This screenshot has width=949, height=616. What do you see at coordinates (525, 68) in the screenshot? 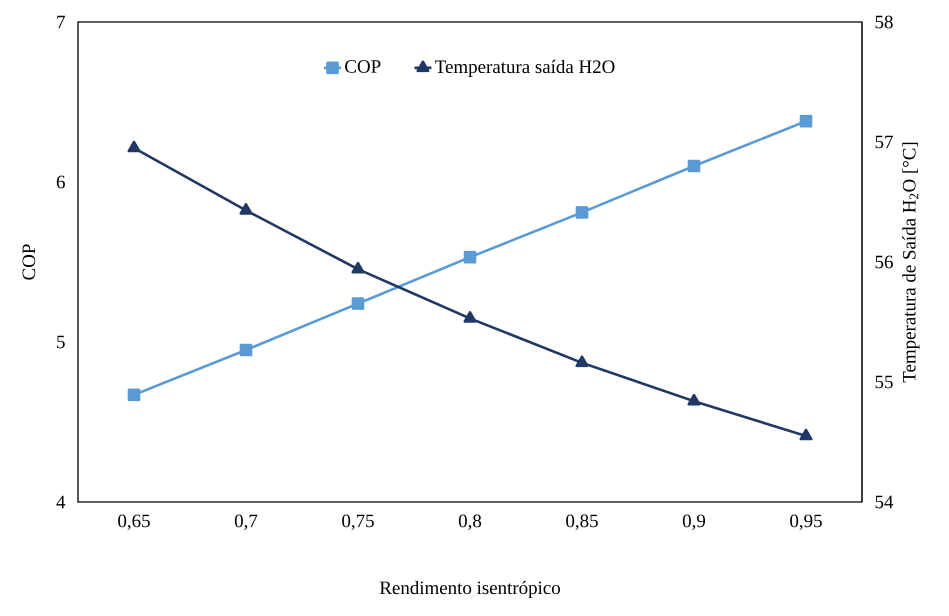
I see `legend-label: Temperatura saída H2O` at bounding box center [525, 68].